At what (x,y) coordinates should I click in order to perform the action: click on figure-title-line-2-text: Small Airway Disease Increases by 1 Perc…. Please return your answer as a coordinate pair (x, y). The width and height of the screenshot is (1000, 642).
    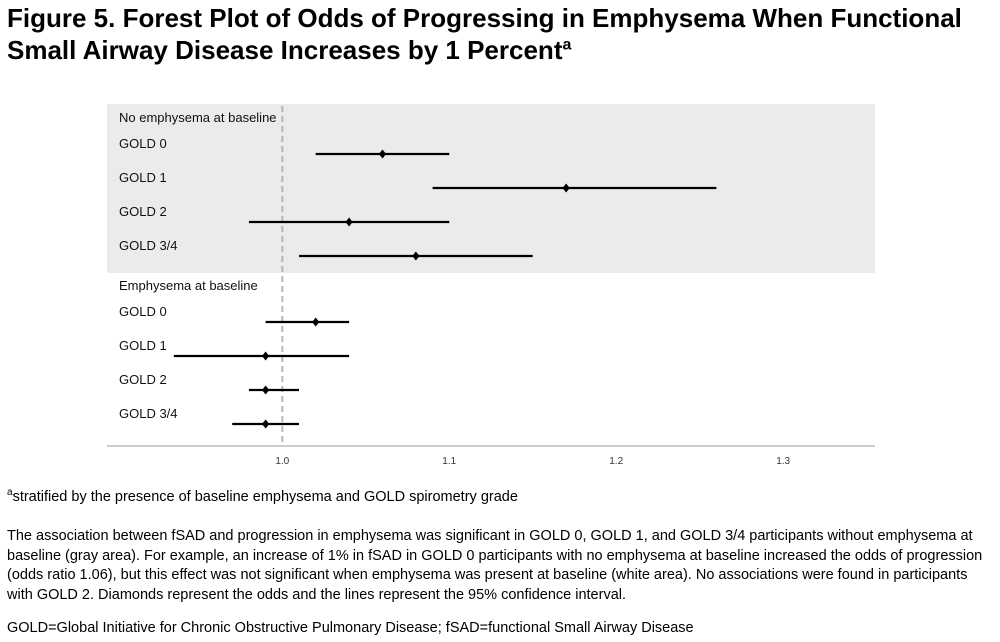
    Looking at the image, I should click on (285, 50).